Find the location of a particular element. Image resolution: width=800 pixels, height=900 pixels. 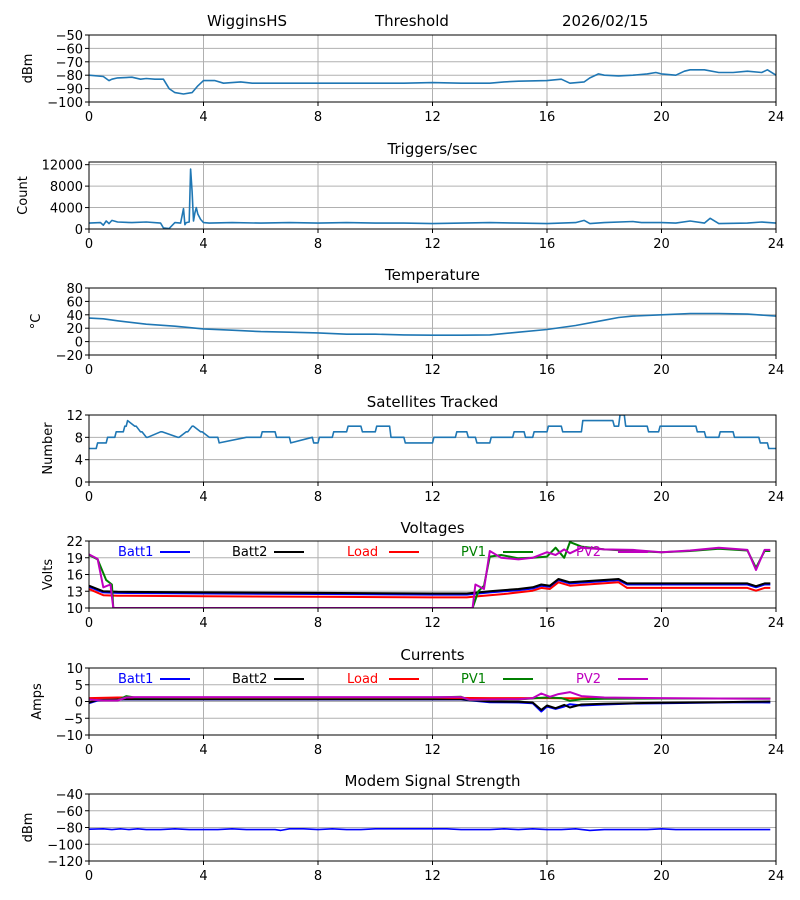

y-tick-label: −100 is located at coordinates (65, 845).